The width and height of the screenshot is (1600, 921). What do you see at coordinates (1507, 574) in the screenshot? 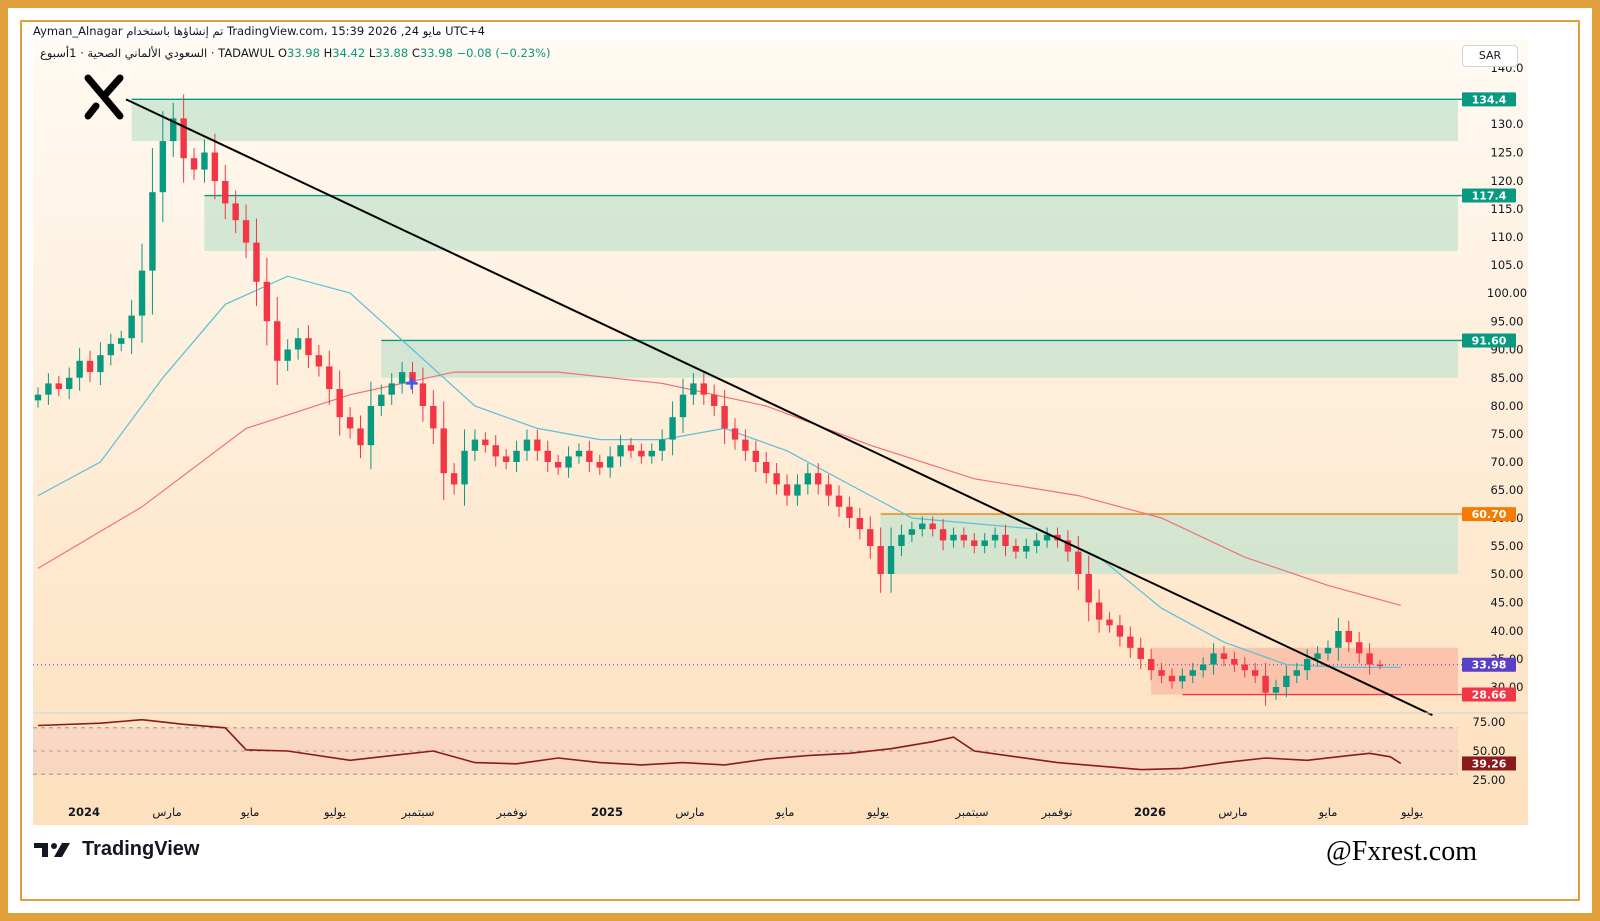
I see `price-tick-17: 50.00` at bounding box center [1507, 574].